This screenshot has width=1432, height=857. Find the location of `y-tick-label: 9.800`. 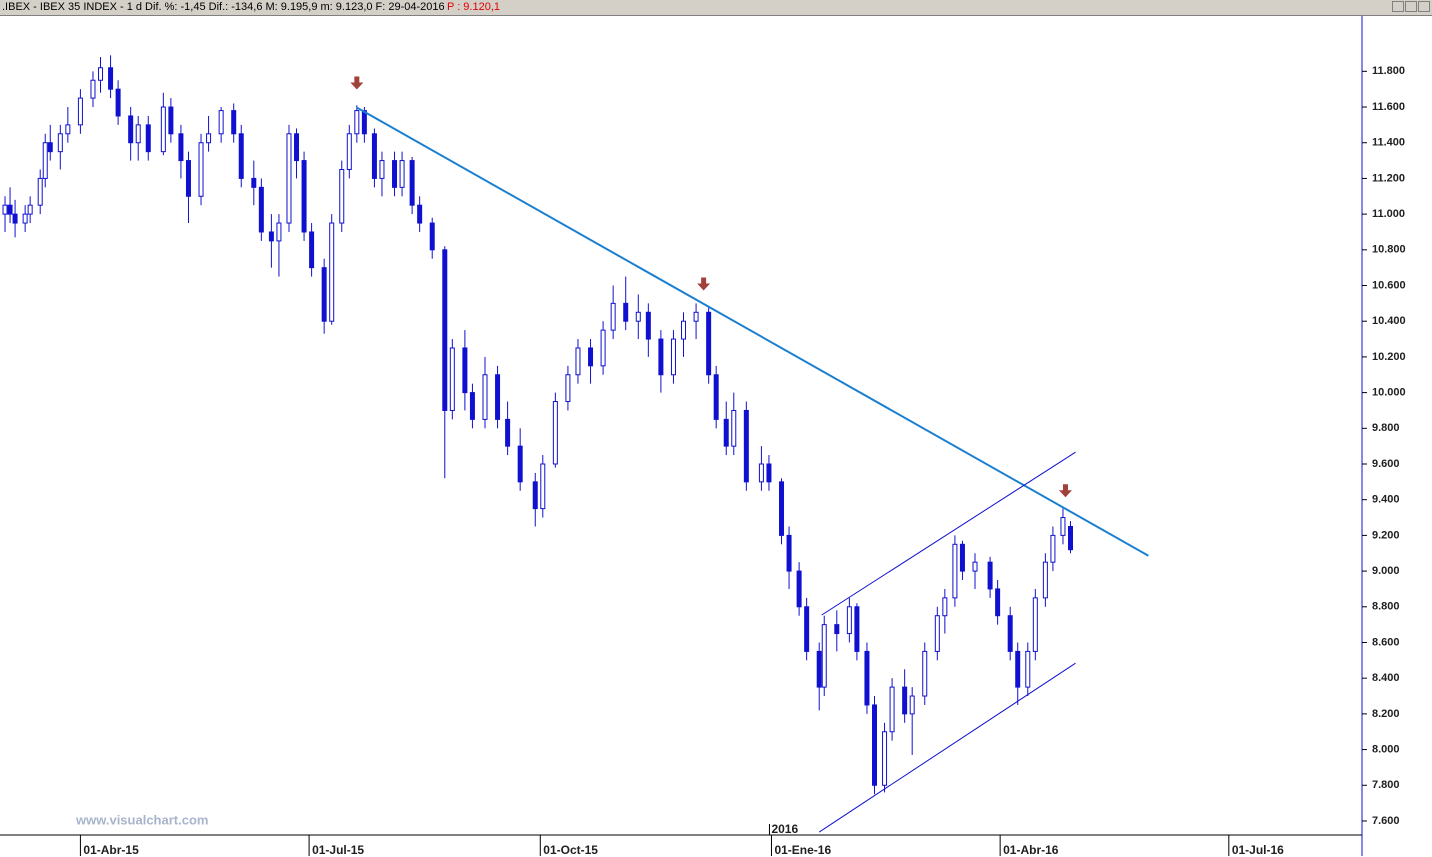

y-tick-label: 9.800 is located at coordinates (1386, 428).